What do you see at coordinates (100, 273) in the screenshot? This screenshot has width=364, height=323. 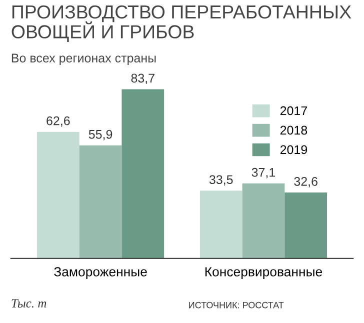 I see `x-tick-label: Замороженные` at bounding box center [100, 273].